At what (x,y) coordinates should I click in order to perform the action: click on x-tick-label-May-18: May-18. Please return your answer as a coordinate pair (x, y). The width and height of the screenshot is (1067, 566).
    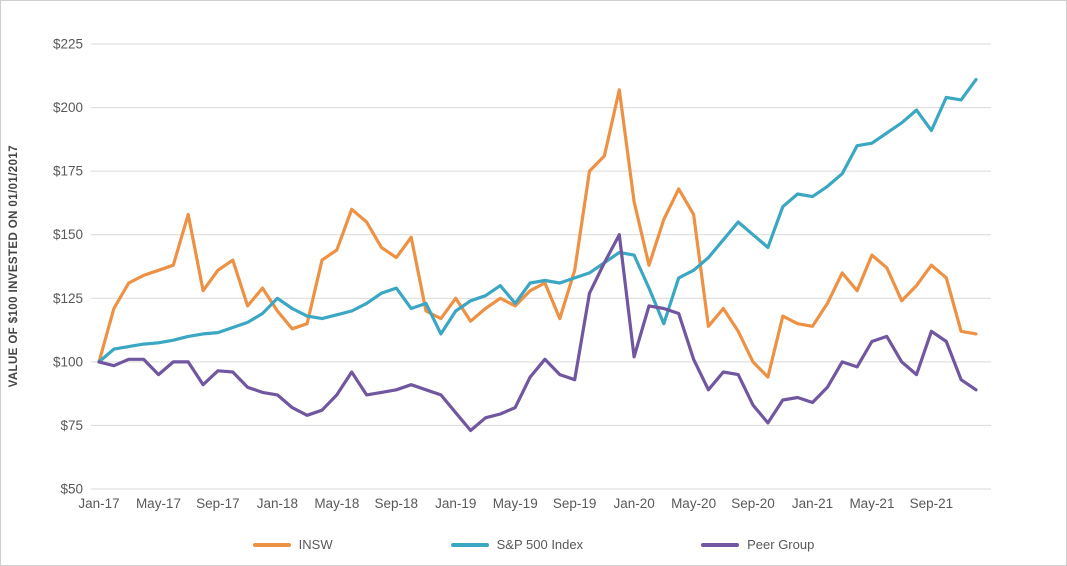
    Looking at the image, I should click on (336, 503).